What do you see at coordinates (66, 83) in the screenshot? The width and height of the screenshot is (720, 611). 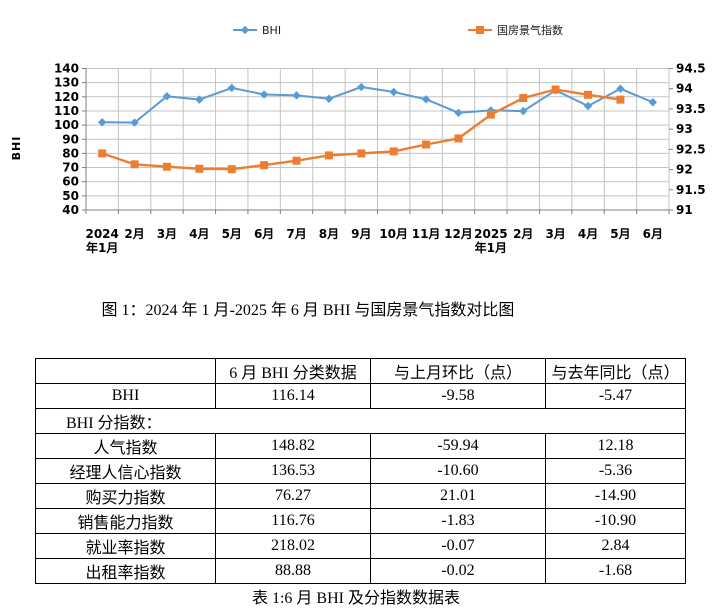 I see `svg-text: 130` at bounding box center [66, 83].